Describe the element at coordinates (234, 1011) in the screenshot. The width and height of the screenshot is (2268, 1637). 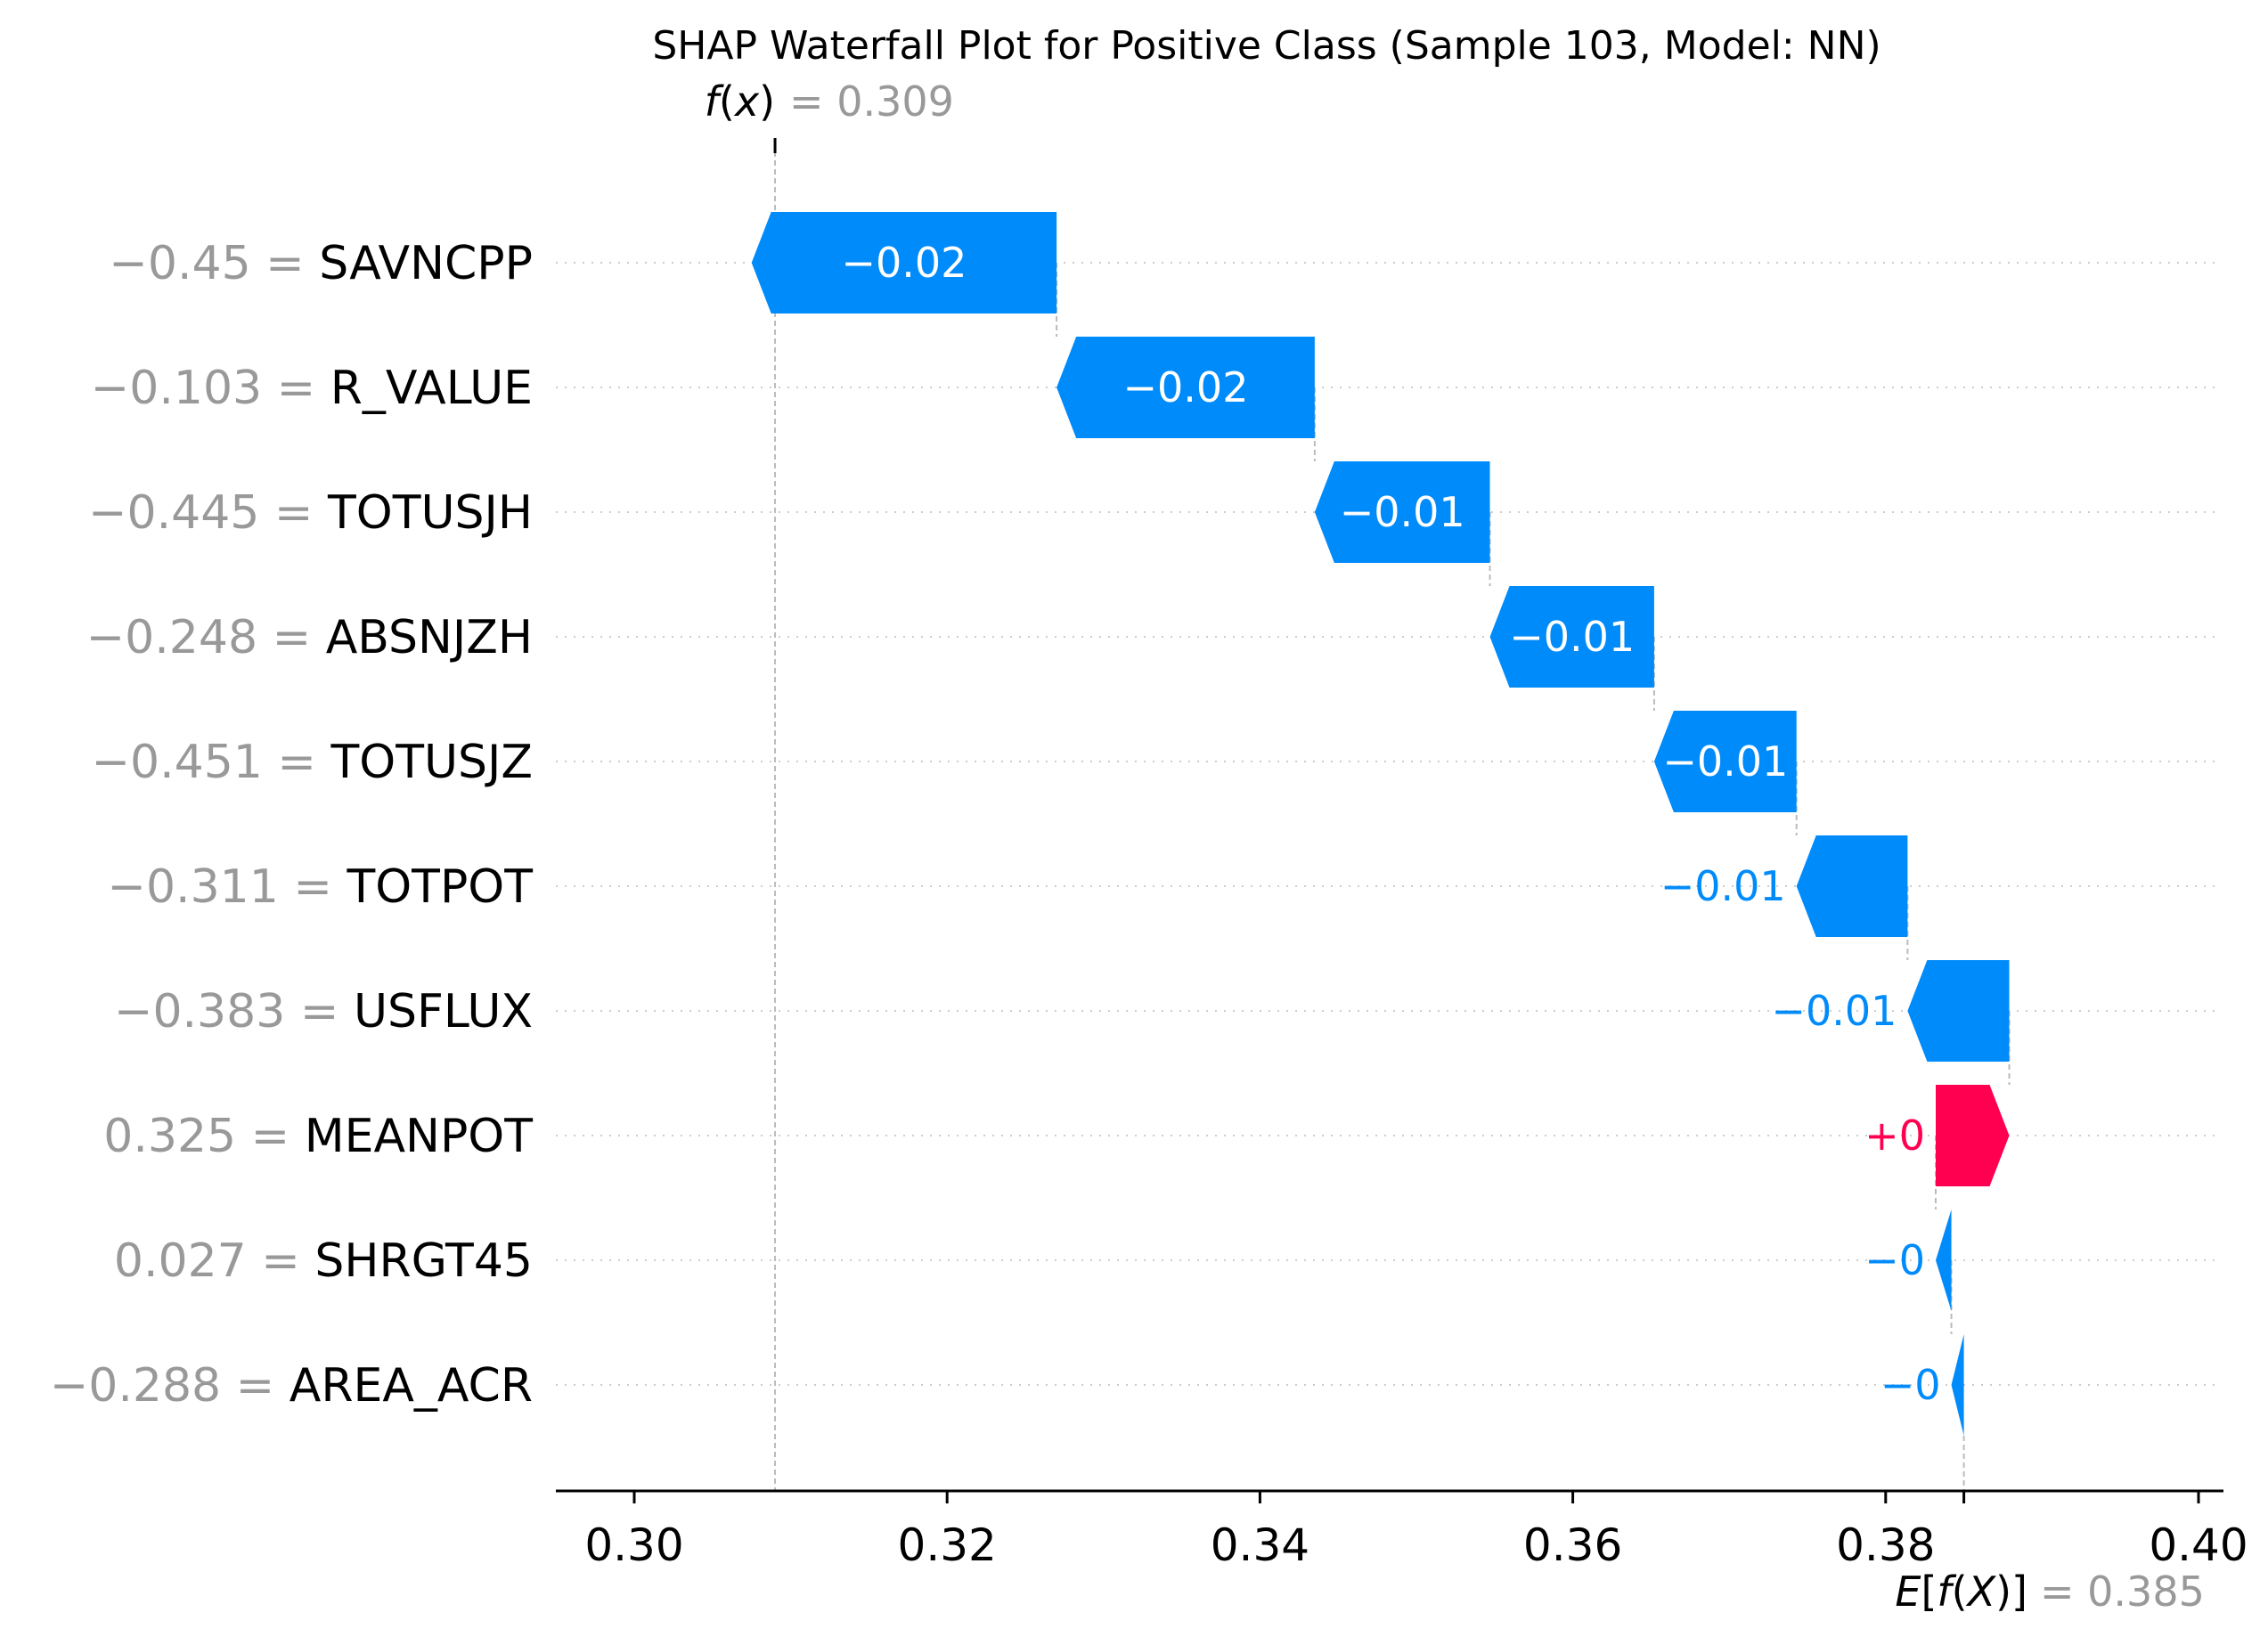
I see `feature-value: −0.383 =` at that location.